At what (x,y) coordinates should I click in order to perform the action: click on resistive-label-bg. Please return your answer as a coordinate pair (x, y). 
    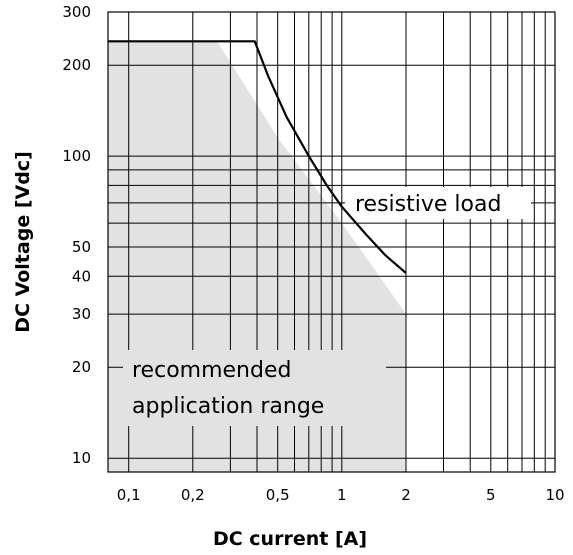
    Looking at the image, I should click on (438, 203).